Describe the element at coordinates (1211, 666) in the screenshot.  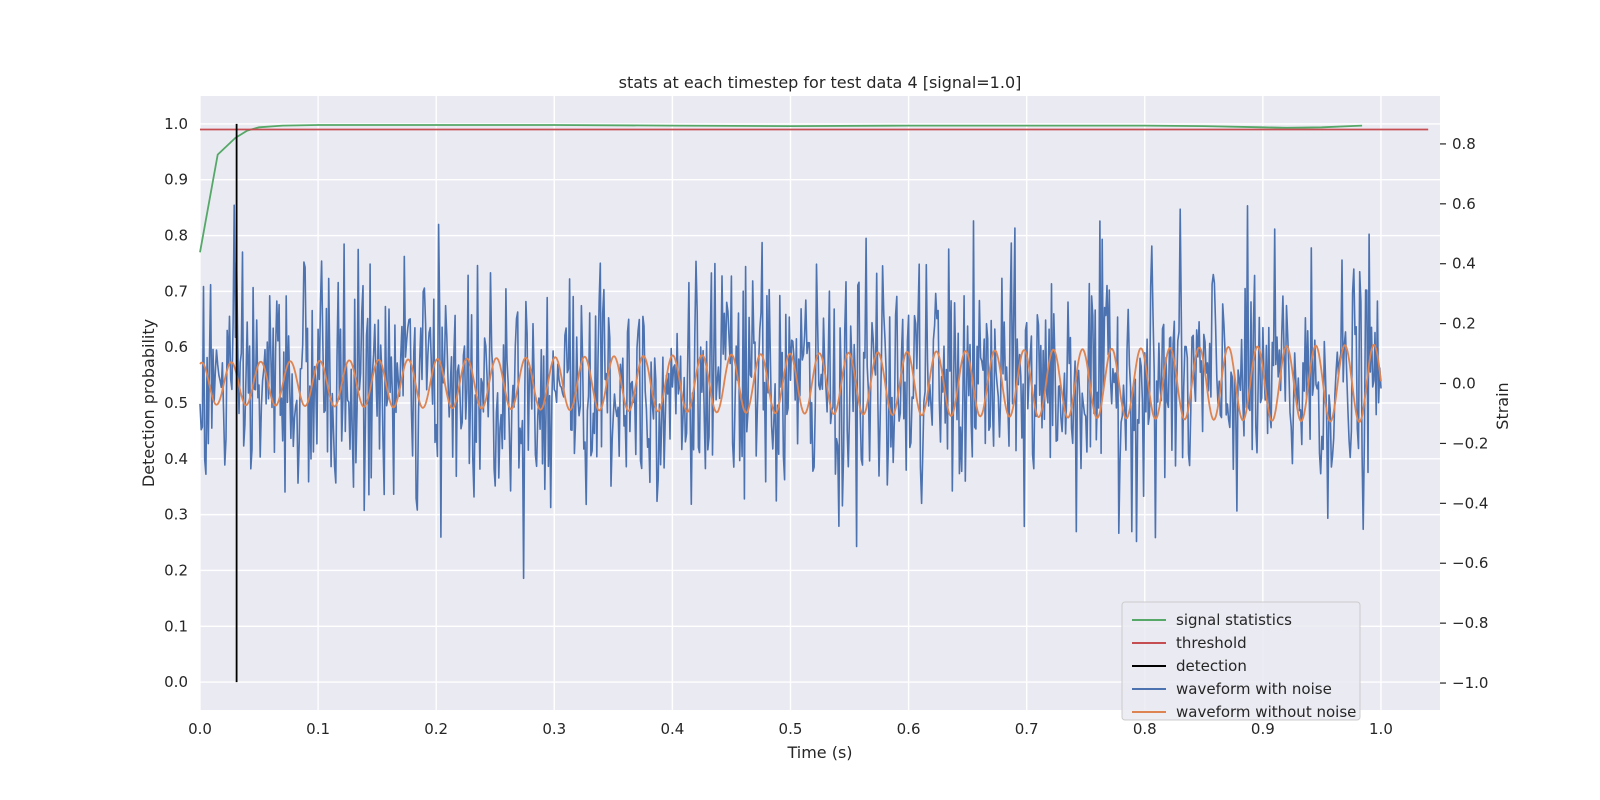
I see `legend-label: detection` at that location.